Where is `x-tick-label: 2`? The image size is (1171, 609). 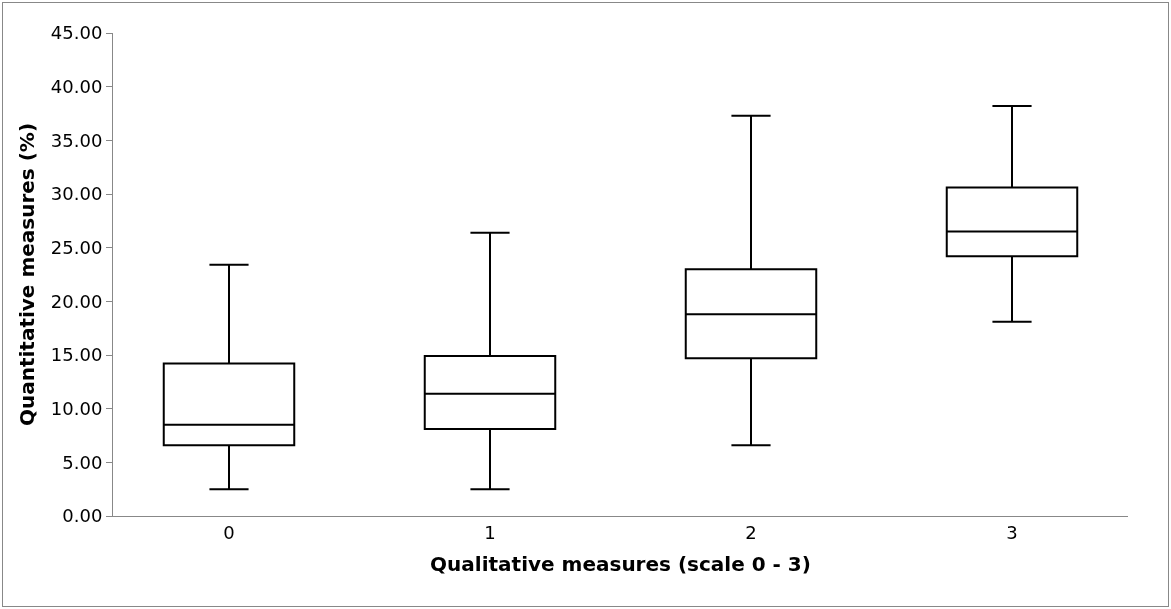
x-tick-label: 2 is located at coordinates (751, 532).